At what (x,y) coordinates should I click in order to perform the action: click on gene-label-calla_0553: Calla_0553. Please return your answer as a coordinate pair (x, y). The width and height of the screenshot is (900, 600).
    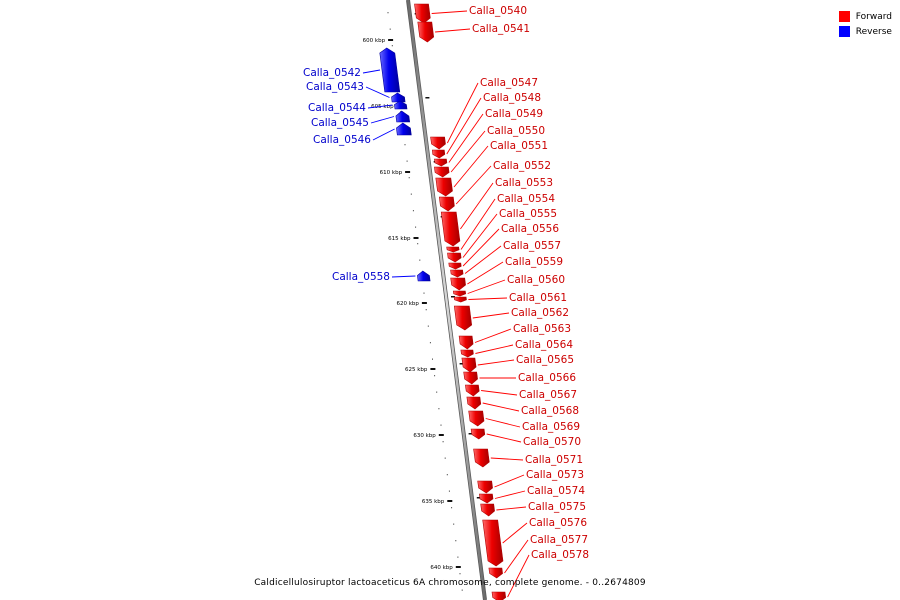
    Looking at the image, I should click on (524, 183).